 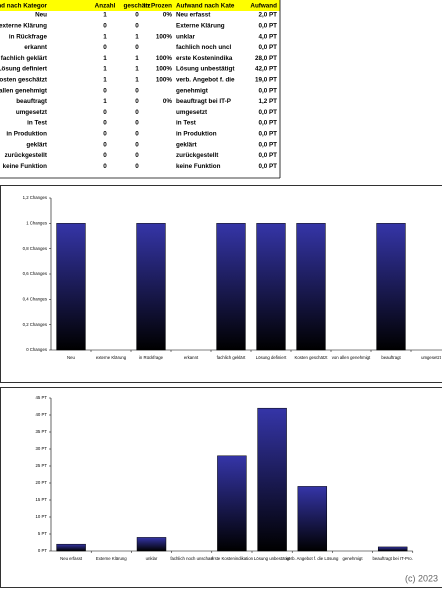 What do you see at coordinates (204, 47) in the screenshot?
I see `table-cell: fachlich noch uncl` at bounding box center [204, 47].